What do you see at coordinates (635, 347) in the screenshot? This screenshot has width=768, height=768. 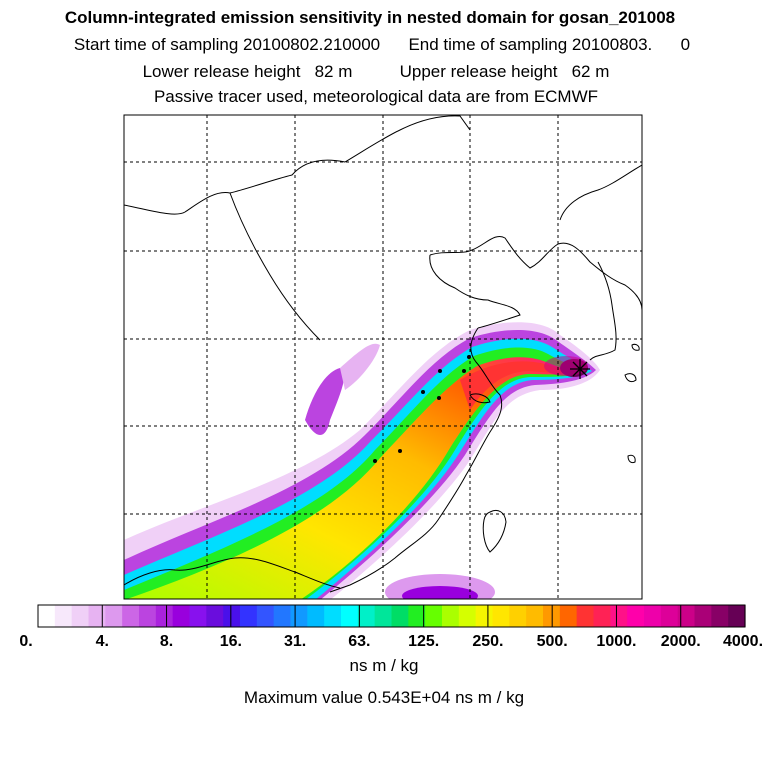 I see `island-small` at bounding box center [635, 347].